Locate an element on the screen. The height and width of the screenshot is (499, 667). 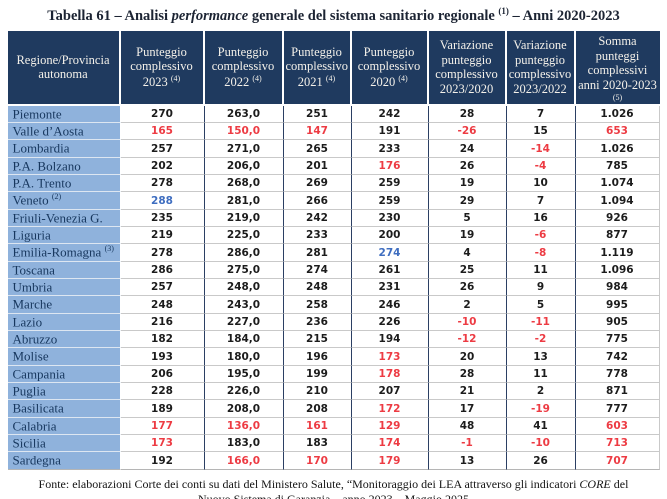
table-row: Toscana 286 275,0 274 261 25 11 1.096 is located at coordinates (333, 270).